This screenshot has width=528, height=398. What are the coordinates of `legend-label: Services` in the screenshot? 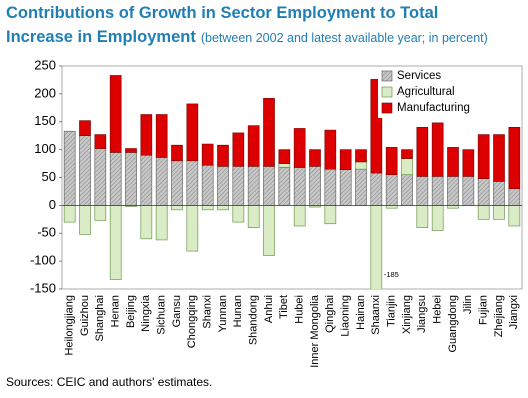 It's located at (419, 76).